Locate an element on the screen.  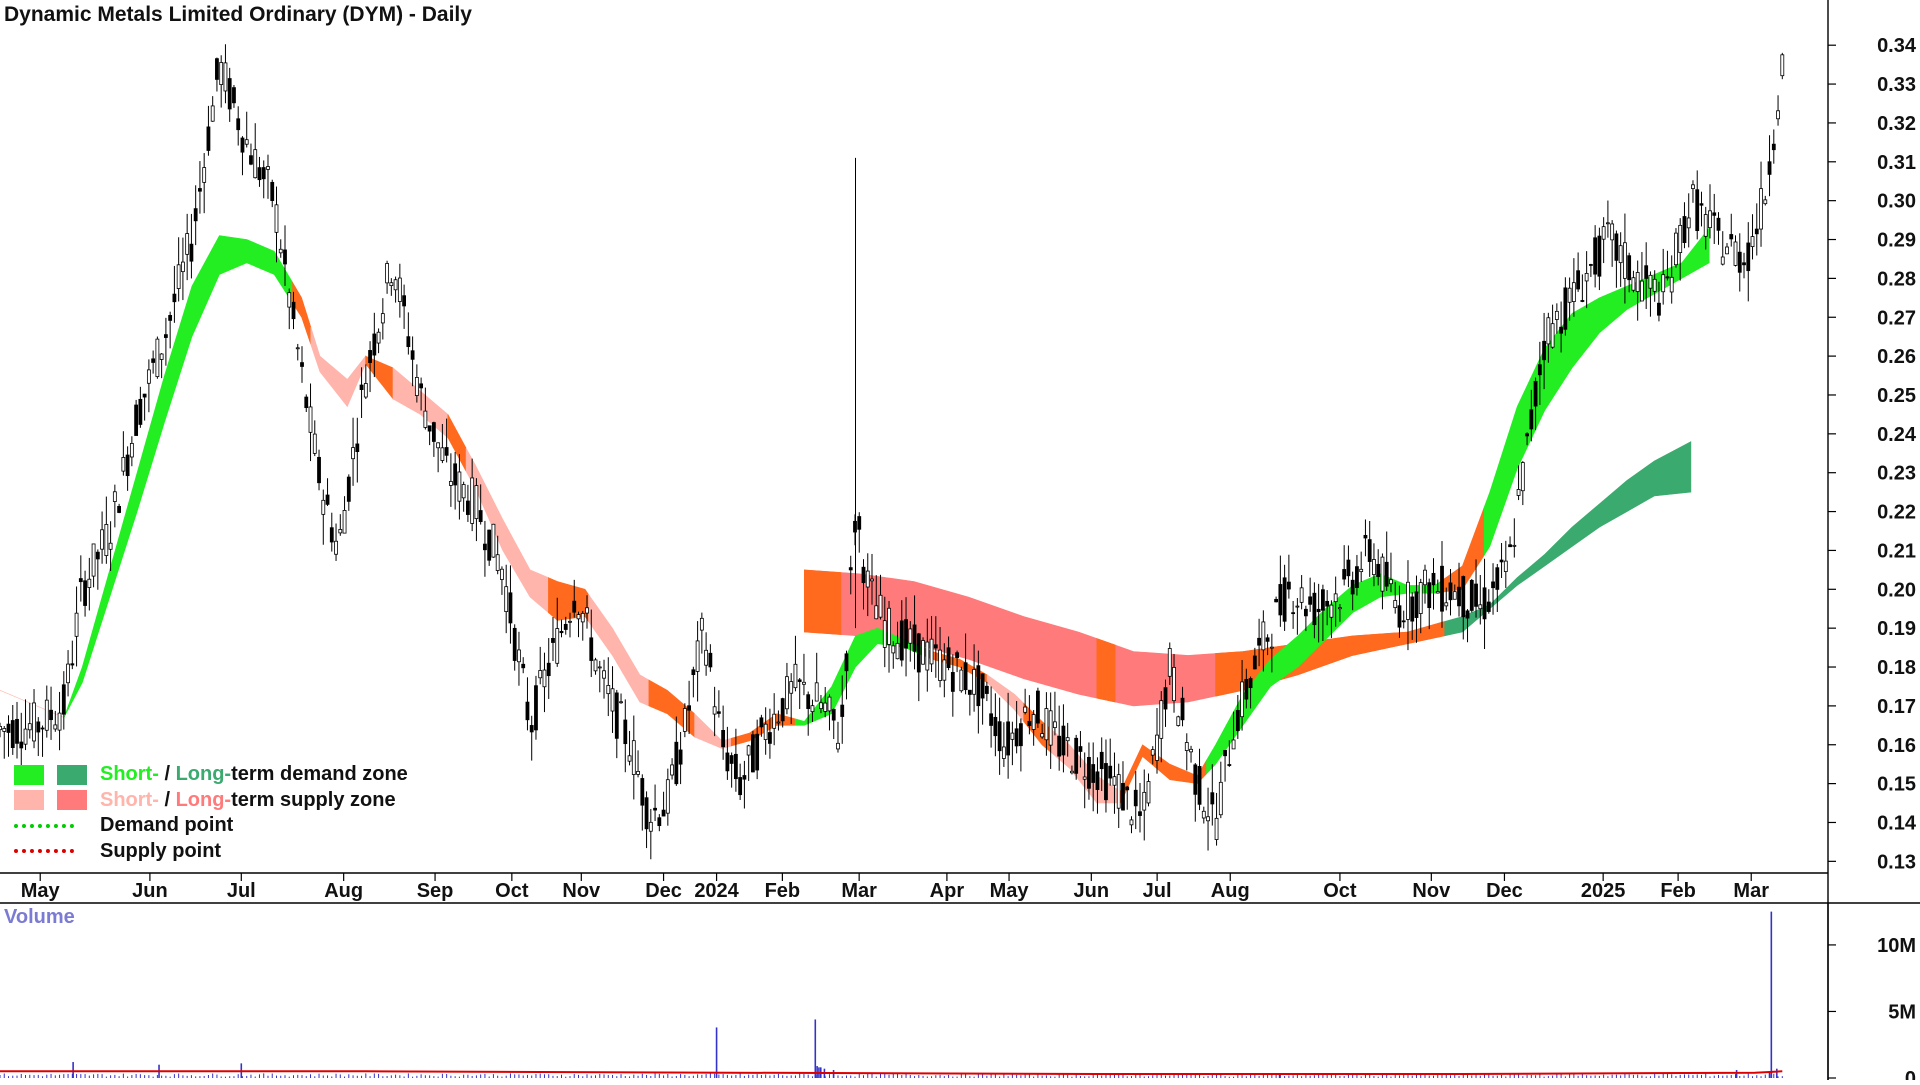
price-y-tick-label: 0.20 is located at coordinates (1896, 590).